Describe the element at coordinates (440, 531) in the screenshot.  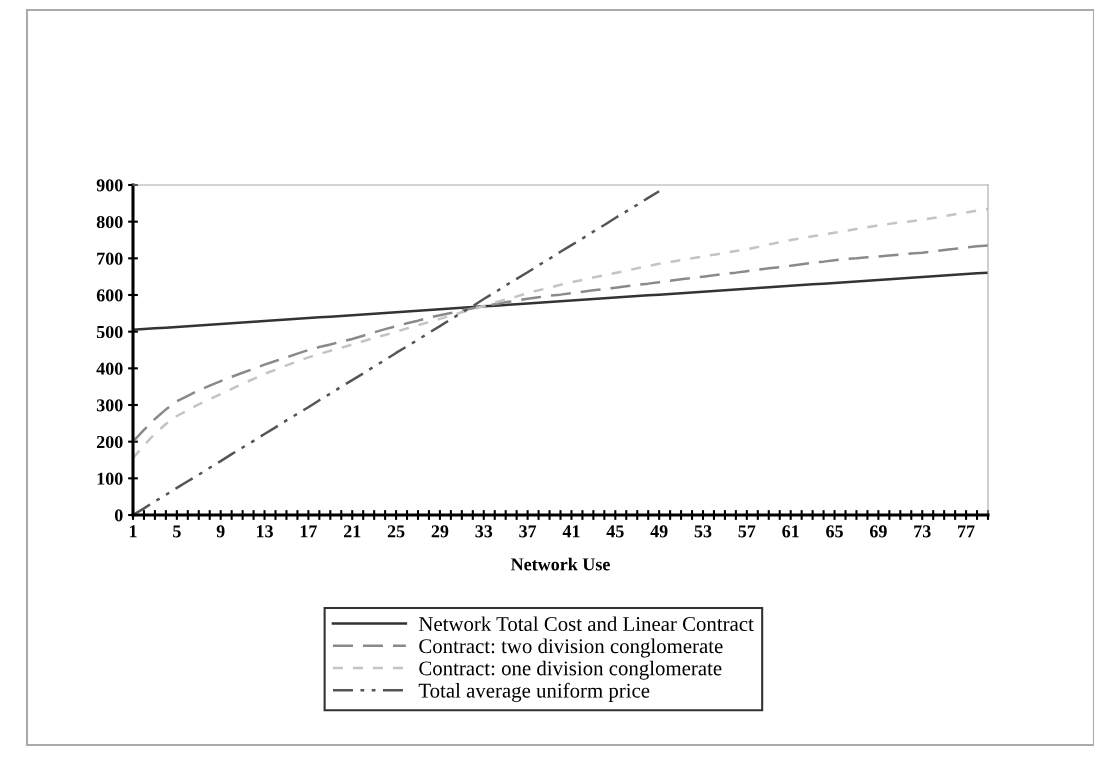
I see `x-tick-label: 29` at that location.